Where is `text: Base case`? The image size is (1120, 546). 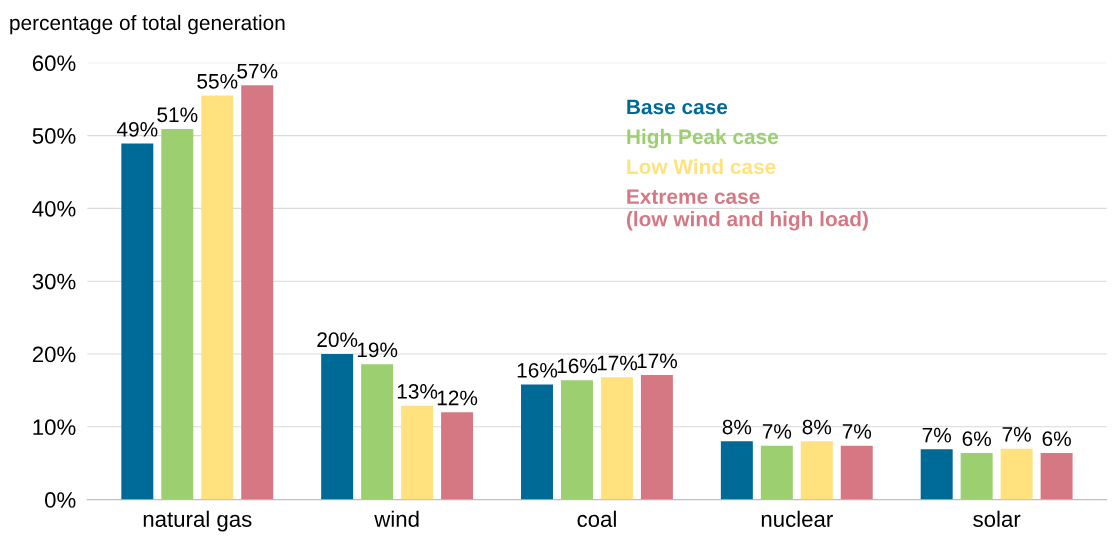 text: Base case is located at coordinates (677, 107).